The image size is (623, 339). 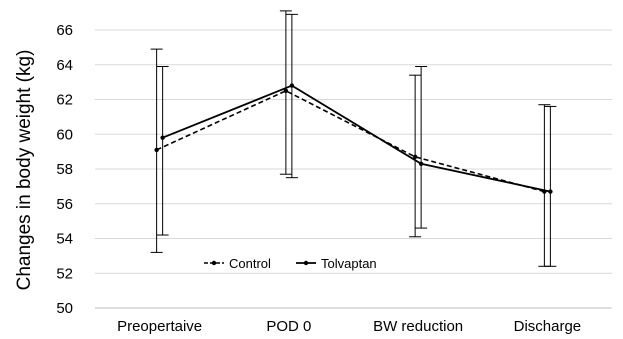 What do you see at coordinates (349, 263) in the screenshot?
I see `legend-label-tolvaptan: Tolvaptan` at bounding box center [349, 263].